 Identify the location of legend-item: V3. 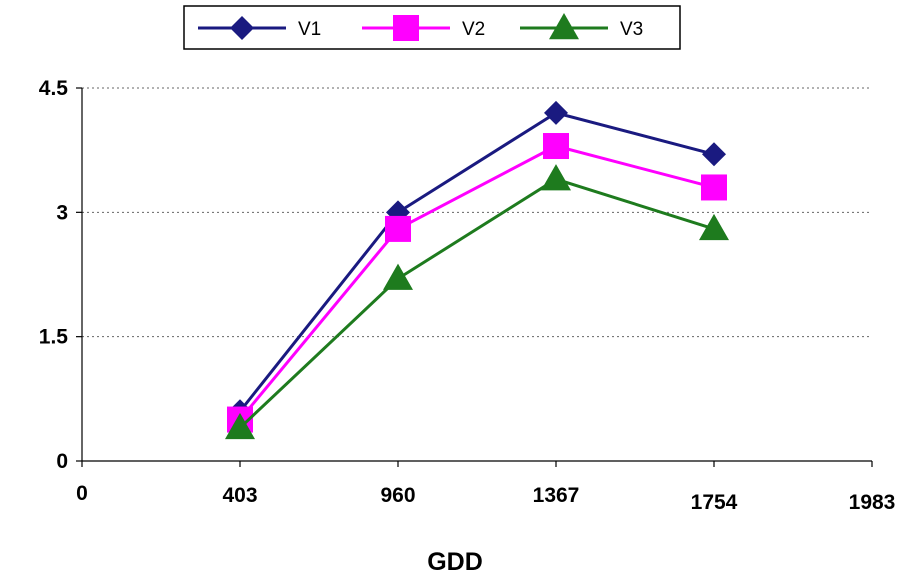
(581, 26).